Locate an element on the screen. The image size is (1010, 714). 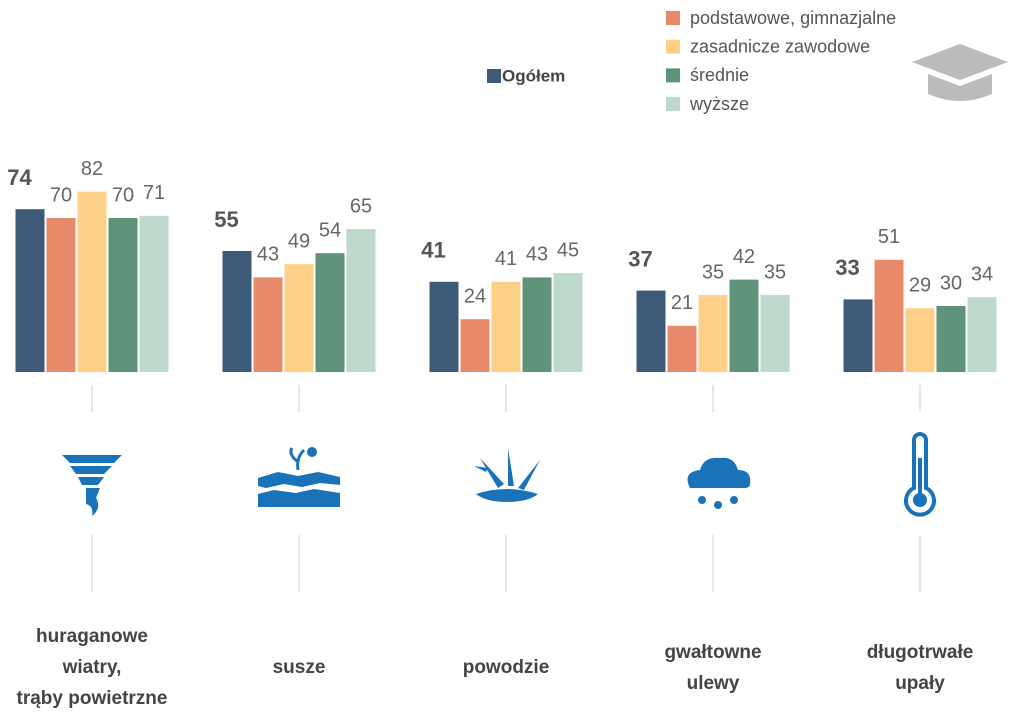
legend-label: średnie is located at coordinates (719, 75).